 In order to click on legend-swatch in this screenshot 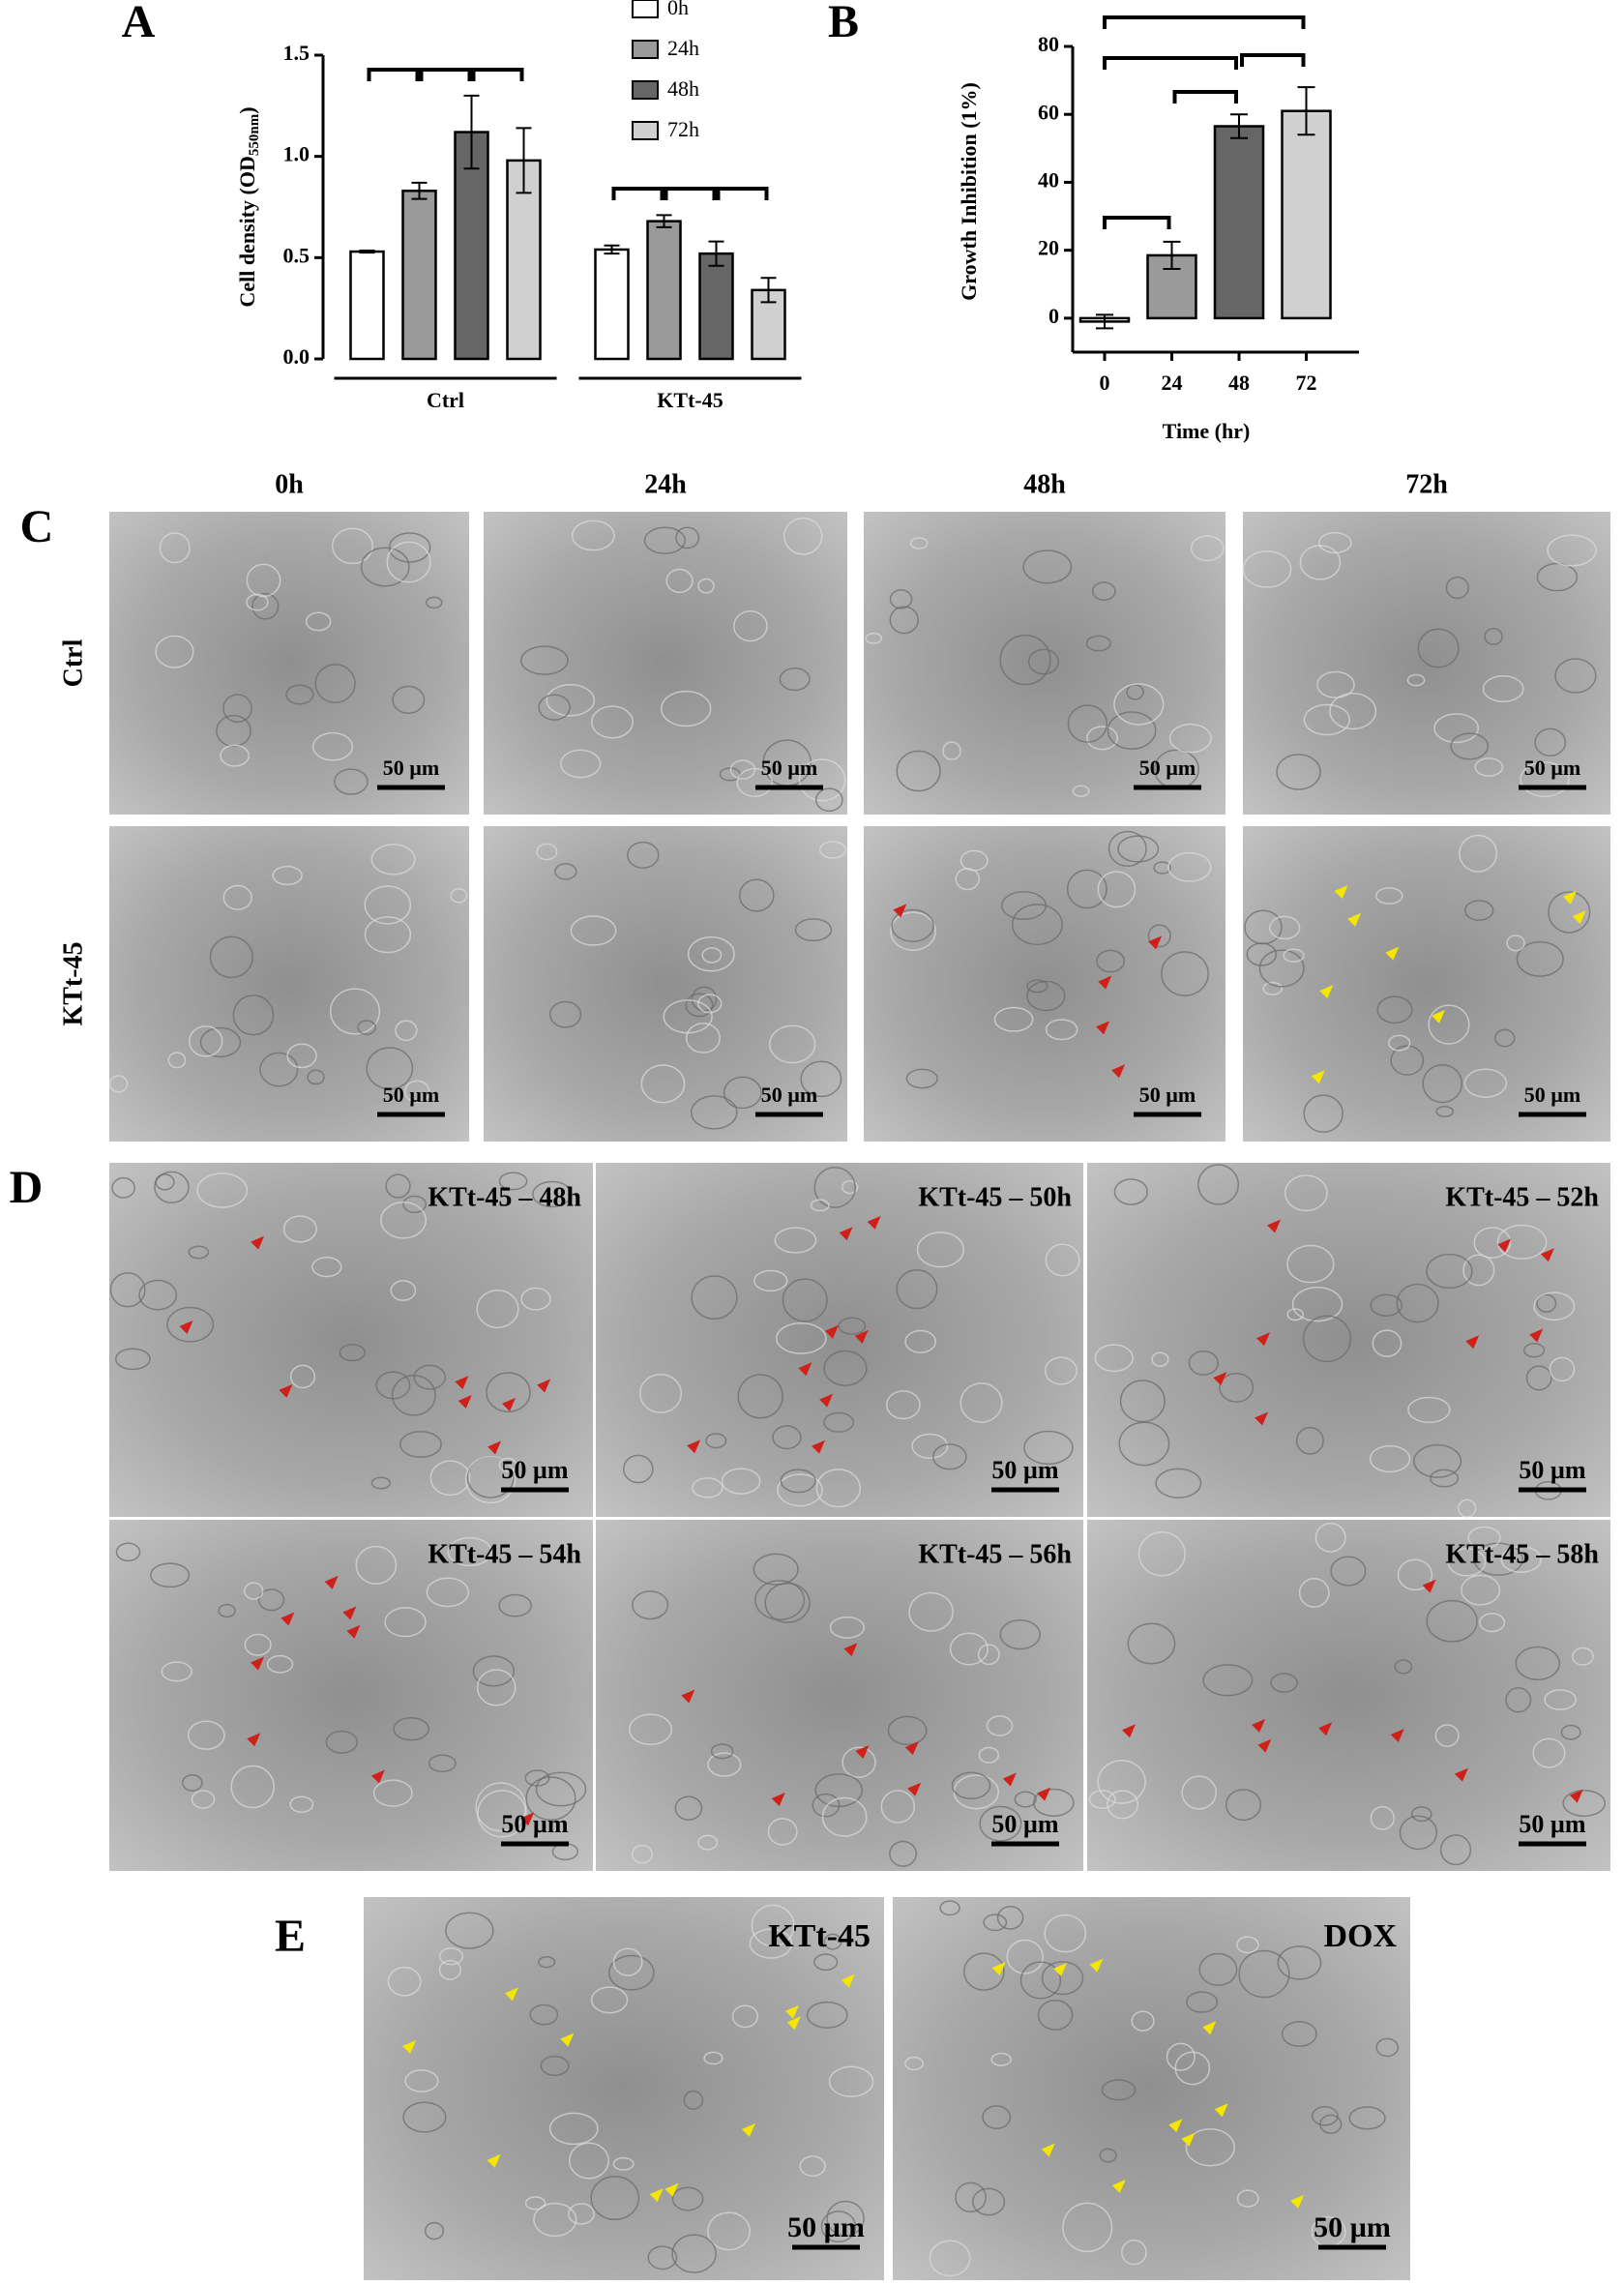, I will do `click(646, 130)`.